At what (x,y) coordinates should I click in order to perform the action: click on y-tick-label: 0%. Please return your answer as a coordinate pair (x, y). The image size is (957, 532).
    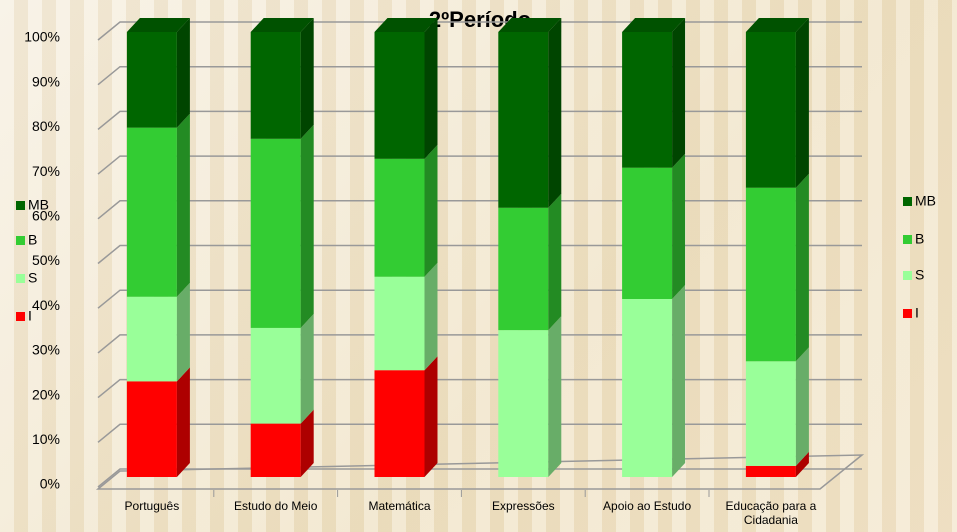
    Looking at the image, I should click on (50, 484).